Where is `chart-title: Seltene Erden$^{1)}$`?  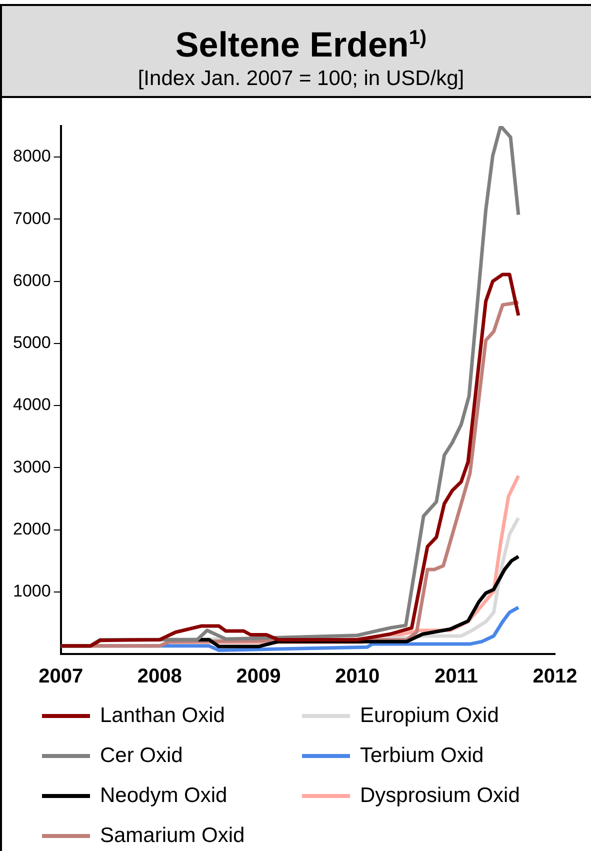
chart-title: Seltene Erden$^{1)}$ is located at coordinates (301, 45).